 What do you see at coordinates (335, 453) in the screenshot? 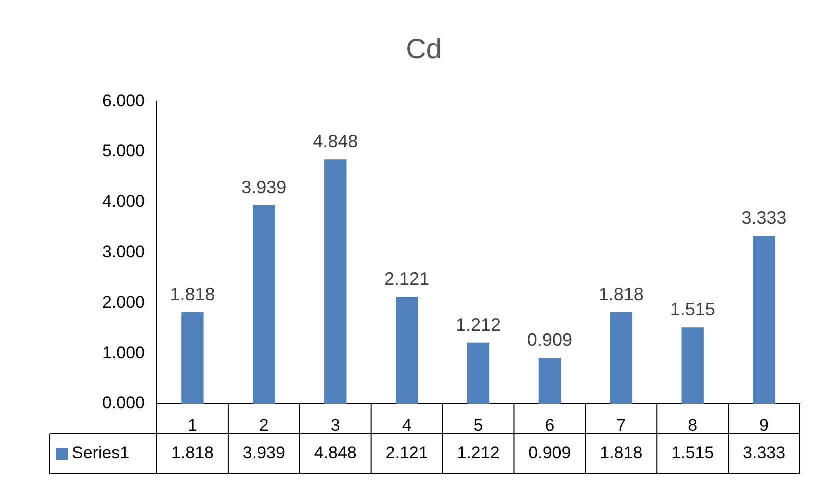
I see `data-label: 4.848` at bounding box center [335, 453].